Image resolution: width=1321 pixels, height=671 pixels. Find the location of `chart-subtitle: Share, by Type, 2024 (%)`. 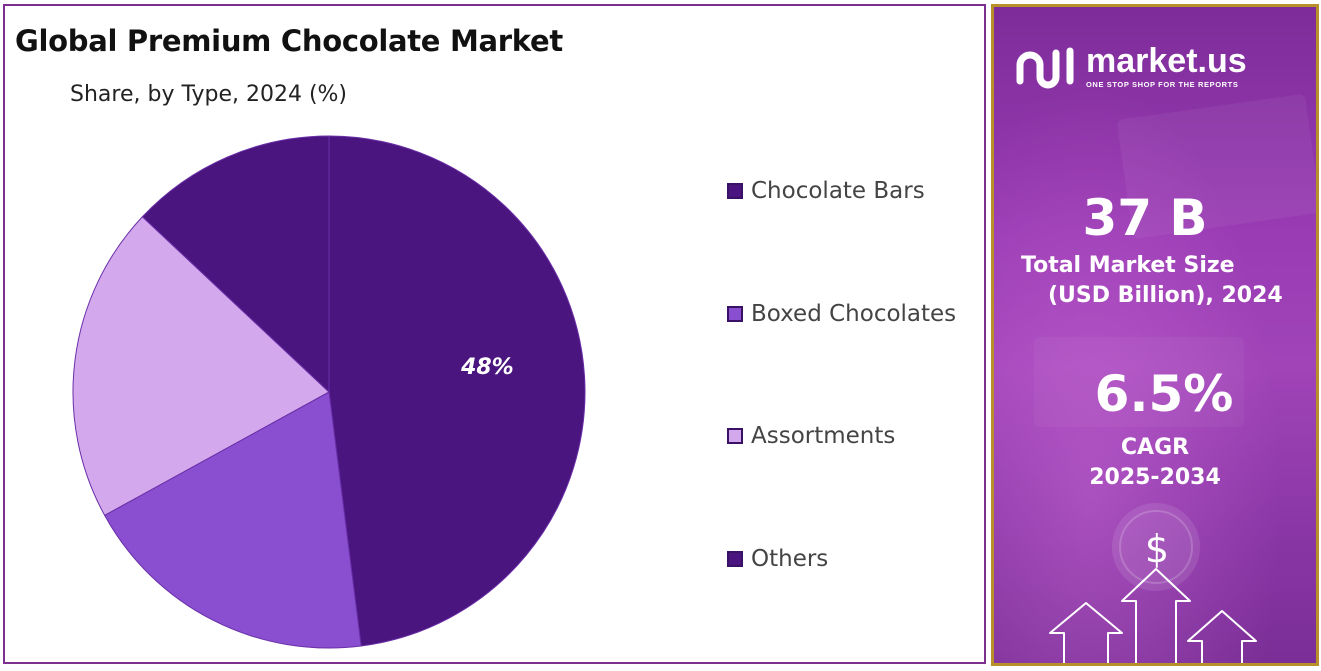

chart-subtitle: Share, by Type, 2024 (%) is located at coordinates (209, 94).